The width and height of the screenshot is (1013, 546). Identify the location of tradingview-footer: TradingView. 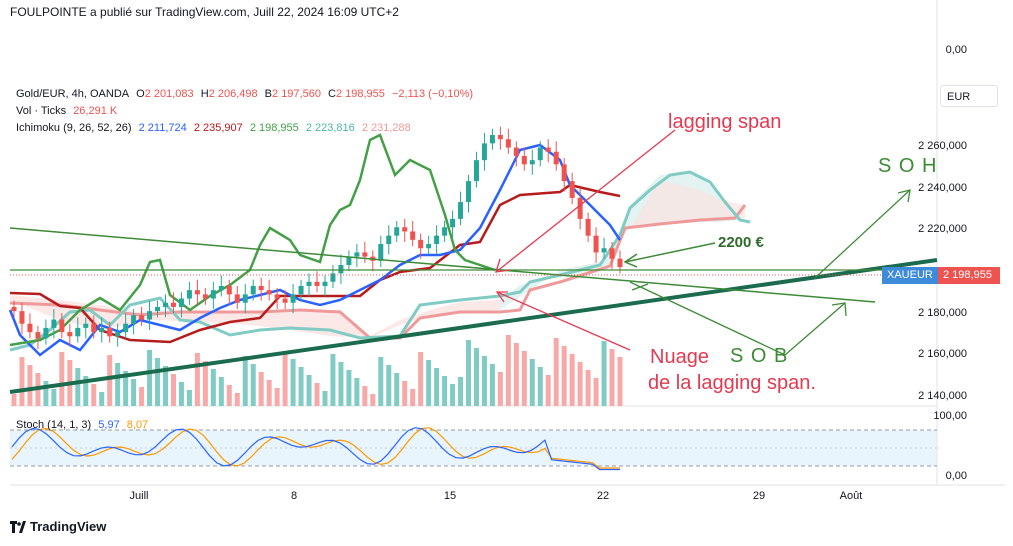
(58, 526).